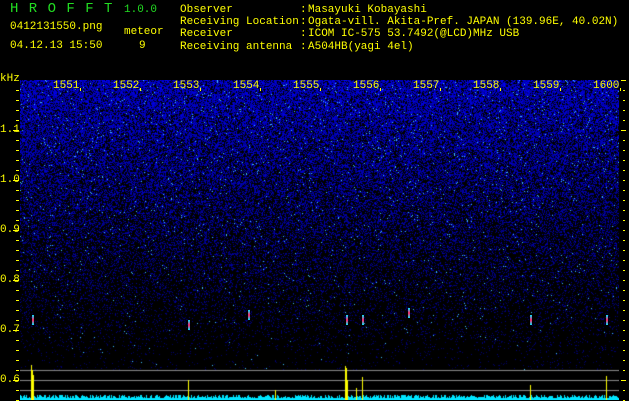  I want to click on antenna-label: Receiving antenna, so click(236, 47).